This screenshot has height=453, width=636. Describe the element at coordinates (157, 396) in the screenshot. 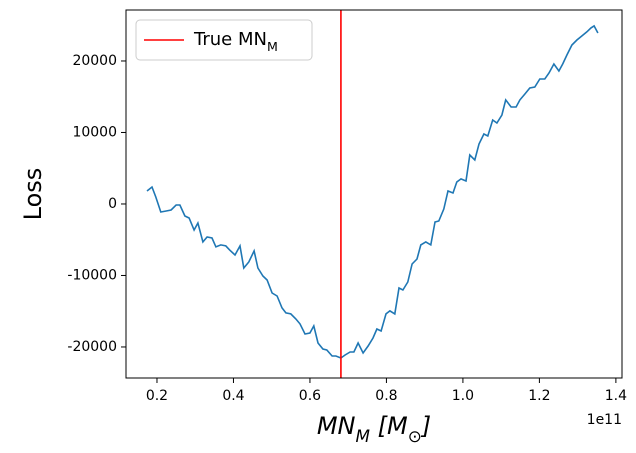

I see `x-tick-label: 0.2` at that location.